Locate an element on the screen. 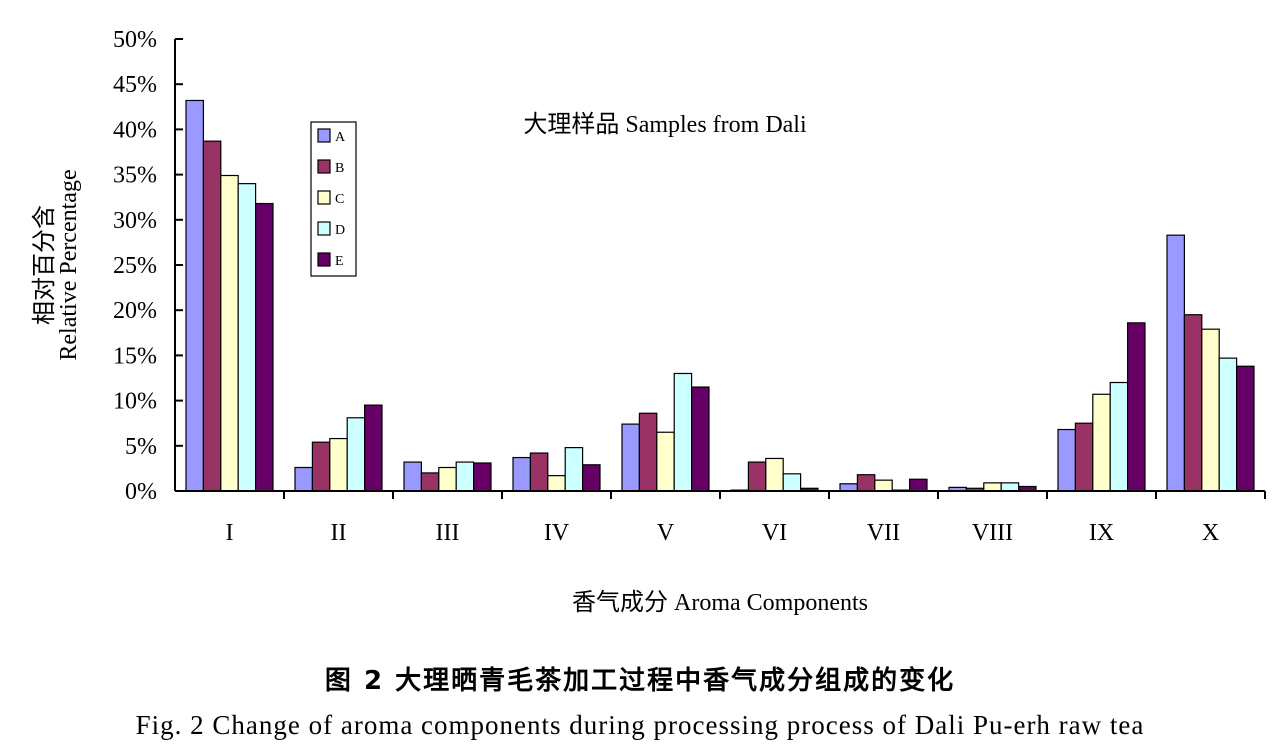 This screenshot has width=1280, height=747. bar-A-IV is located at coordinates (521, 474).